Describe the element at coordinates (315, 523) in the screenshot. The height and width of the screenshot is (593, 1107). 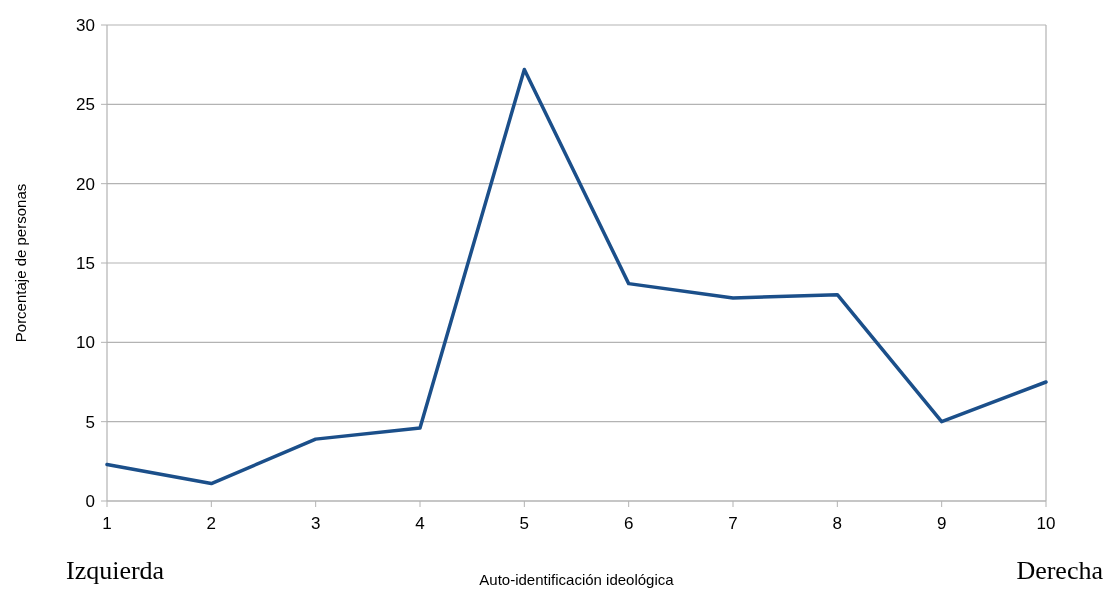
I see `x-tick-label: 3` at that location.